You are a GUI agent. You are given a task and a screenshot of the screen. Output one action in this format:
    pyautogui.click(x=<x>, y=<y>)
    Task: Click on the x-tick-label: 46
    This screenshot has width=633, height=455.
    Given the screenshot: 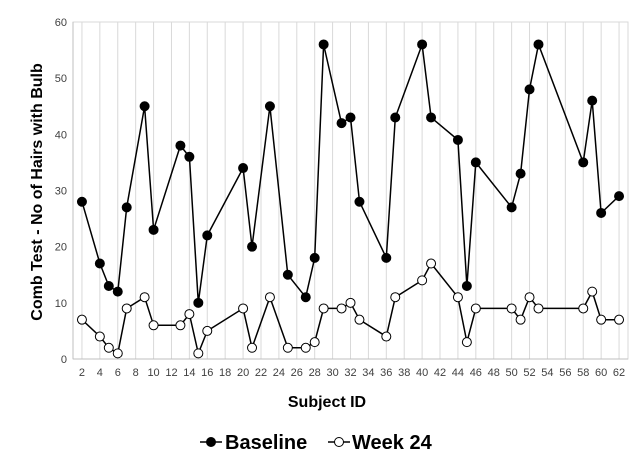 What is the action you would take?
    pyautogui.click(x=476, y=373)
    